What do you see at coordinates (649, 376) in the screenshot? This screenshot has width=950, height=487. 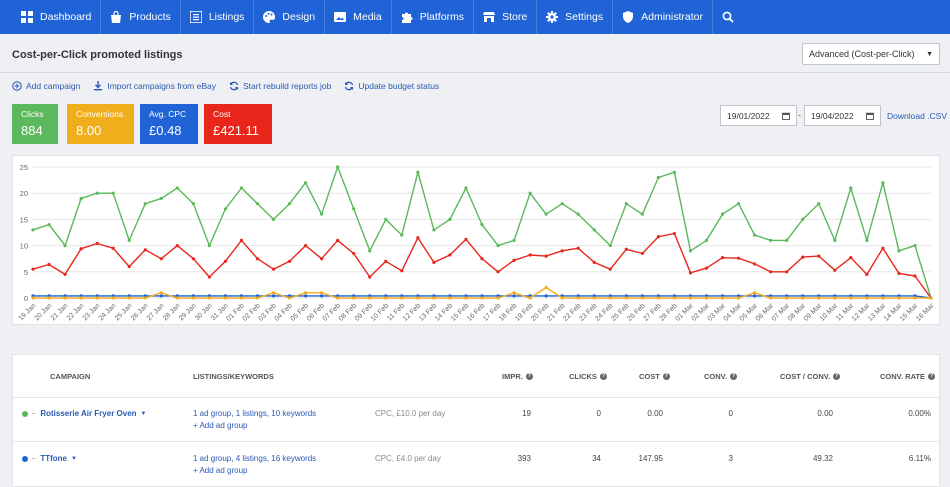 I see `col-cost-label: COST` at bounding box center [649, 376].